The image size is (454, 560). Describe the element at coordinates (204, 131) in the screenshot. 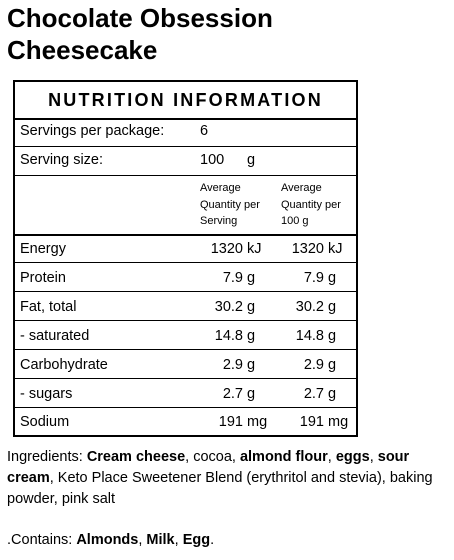

I see `servings-value: 6` at that location.